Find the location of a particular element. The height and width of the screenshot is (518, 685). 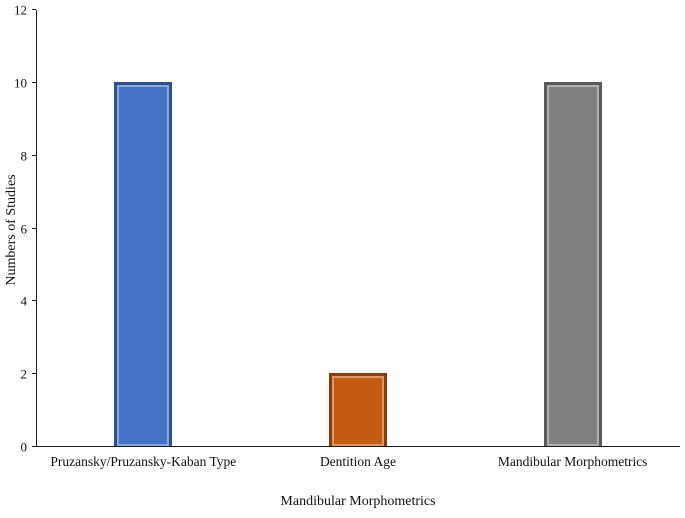

y-tick-label: 0 is located at coordinates (24, 447).